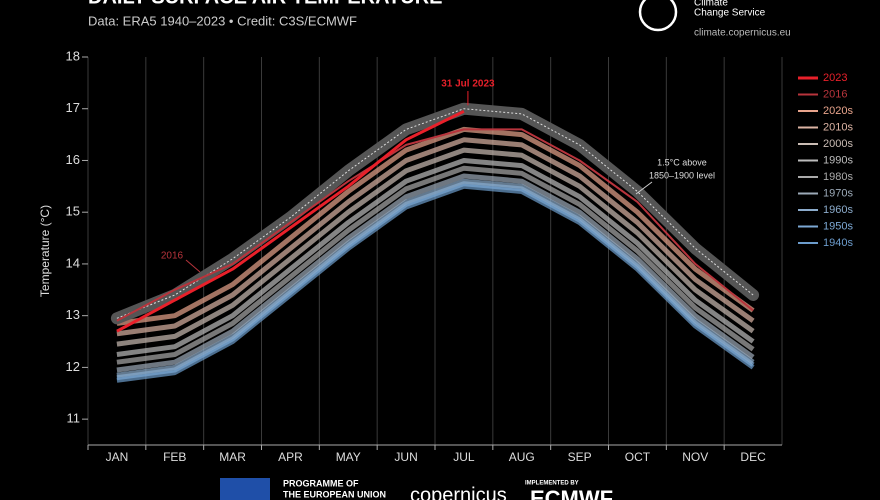 This screenshot has width=880, height=500. Describe the element at coordinates (222, 20) in the screenshot. I see `chart-subtitle: Data: ERA5 1940–2023 • Credit: C3S/ECMWF` at that location.